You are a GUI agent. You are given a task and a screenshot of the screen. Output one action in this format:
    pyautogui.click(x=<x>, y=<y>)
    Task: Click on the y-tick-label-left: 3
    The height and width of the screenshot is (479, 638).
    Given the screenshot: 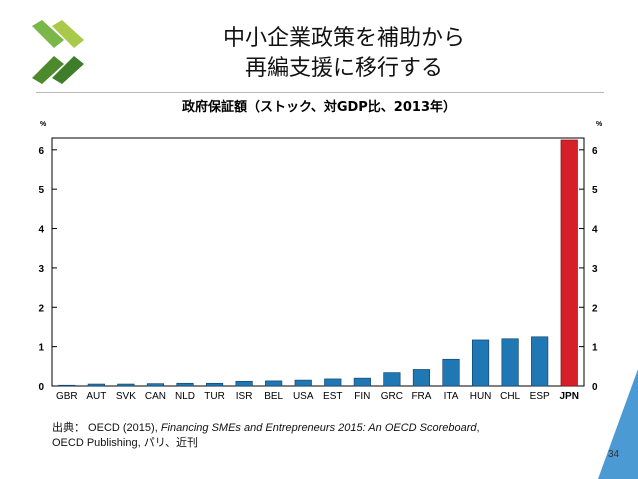 What is the action you would take?
    pyautogui.click(x=41, y=269)
    